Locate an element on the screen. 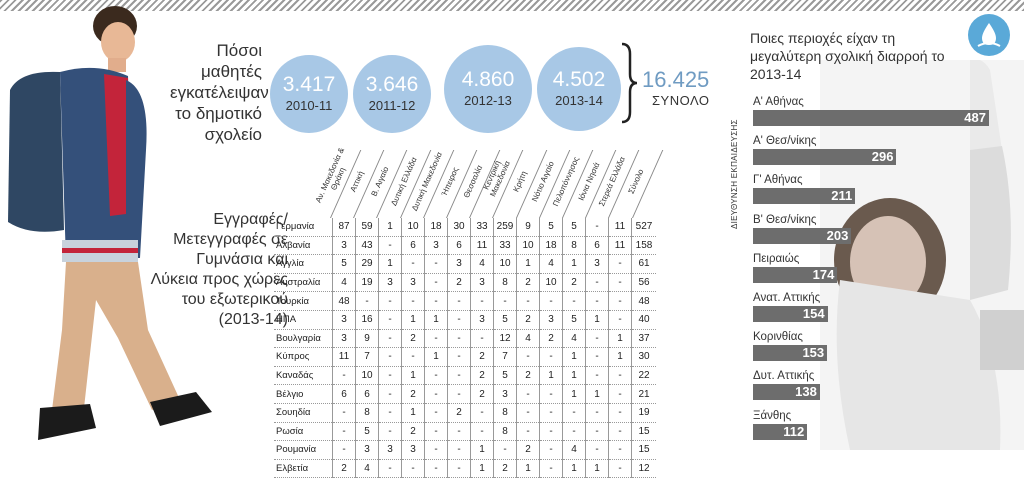  table-row: ΗΠΑ 3 16-1 1-3 5 2 3 5 1-40 is located at coordinates (465, 320).